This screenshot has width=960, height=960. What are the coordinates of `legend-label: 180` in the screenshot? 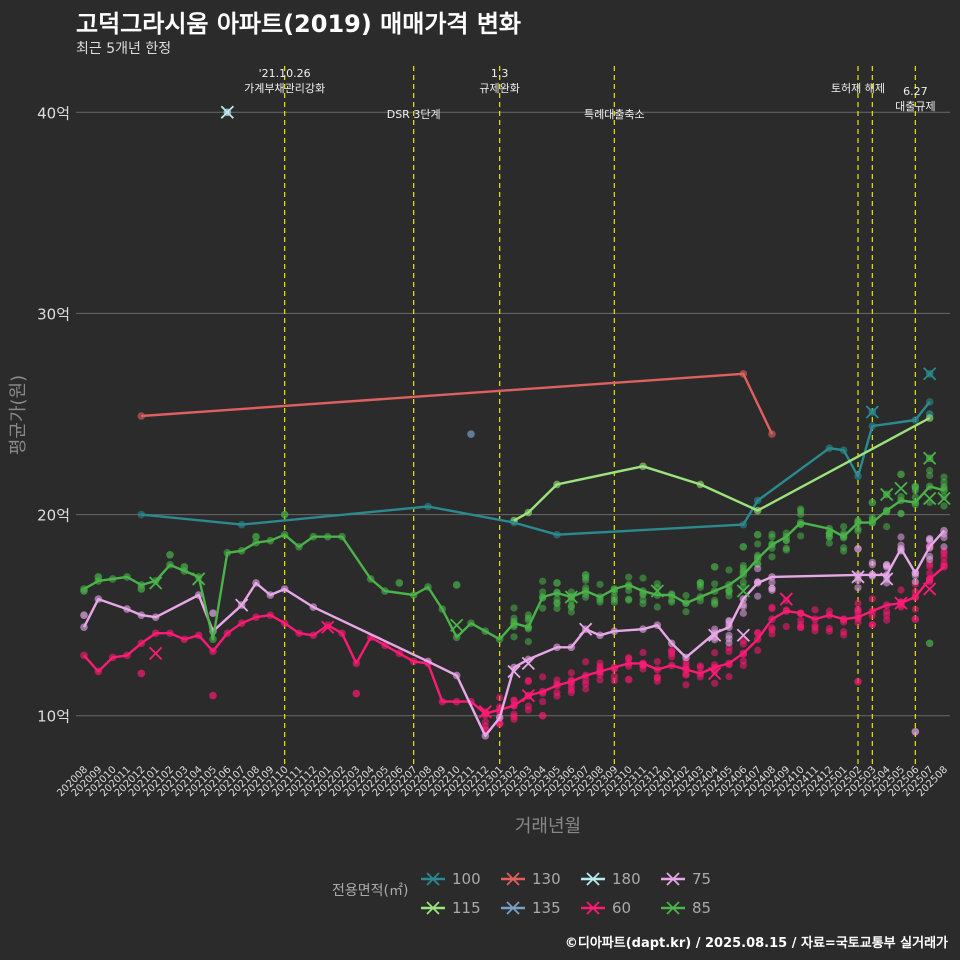 It's located at (626, 879).